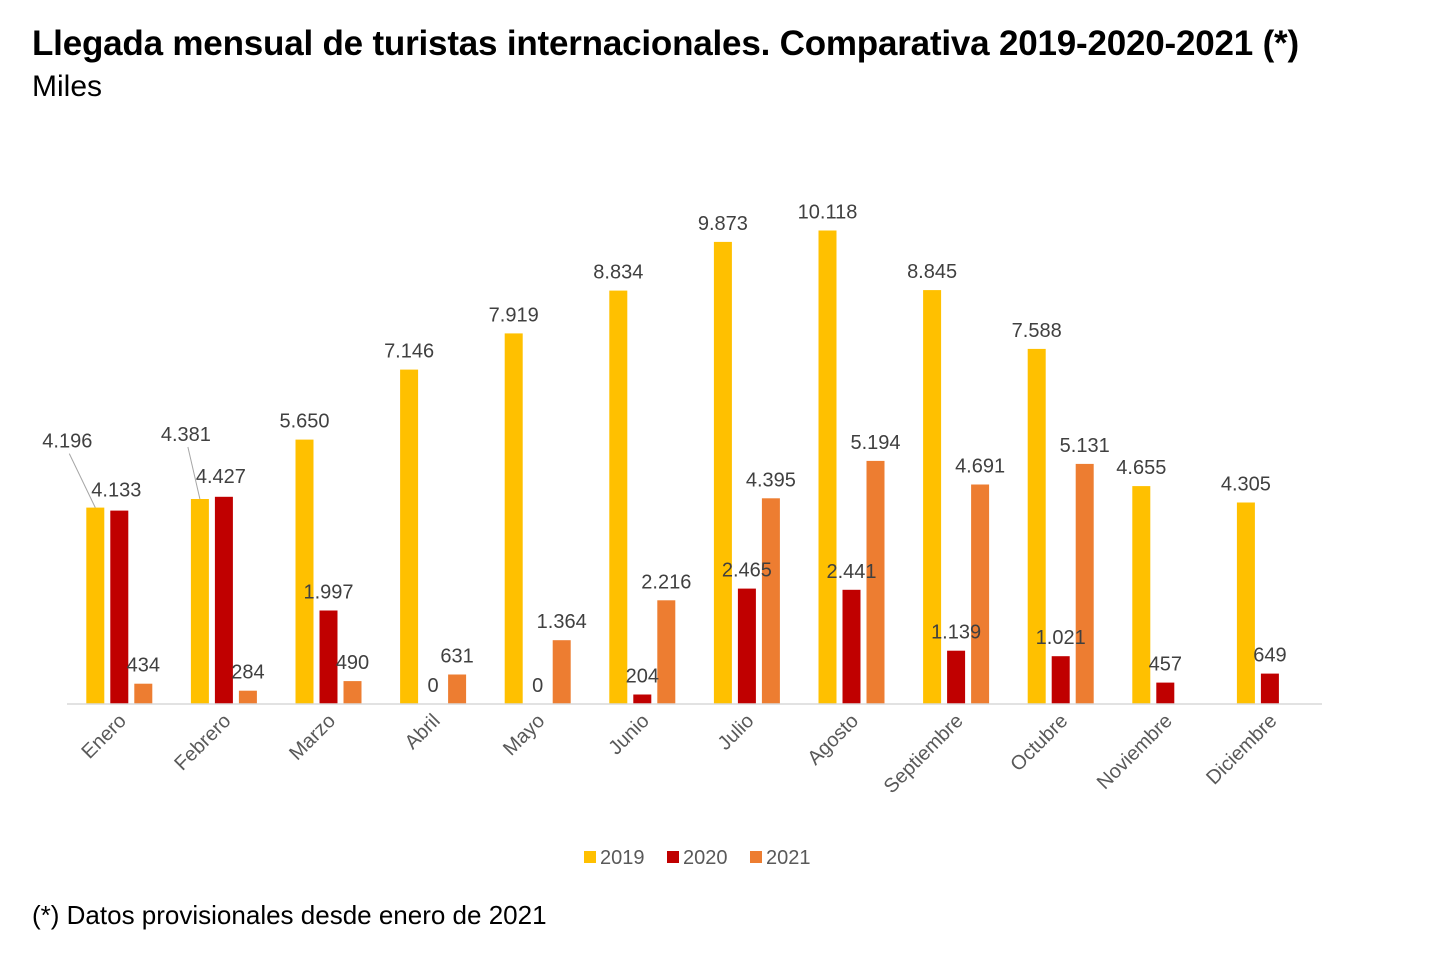 The image size is (1456, 963). Describe the element at coordinates (673, 857) in the screenshot. I see `legend-swatch-2020` at that location.